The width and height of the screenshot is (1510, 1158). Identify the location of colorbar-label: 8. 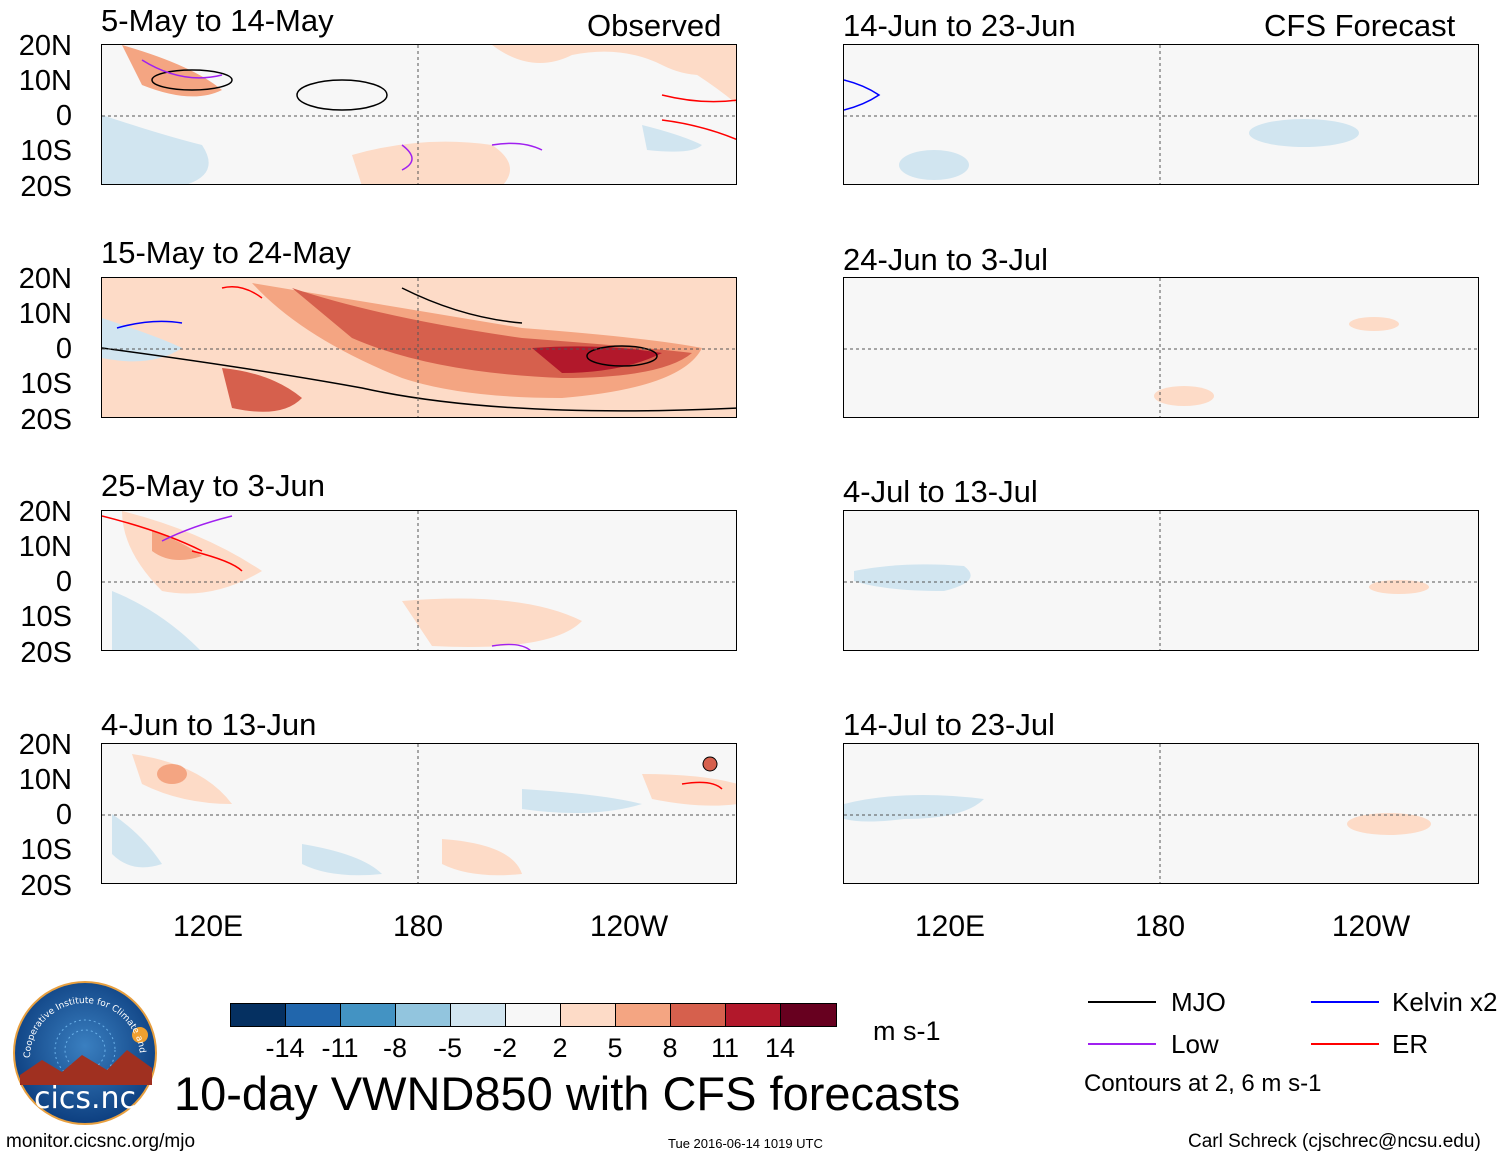
(670, 1048).